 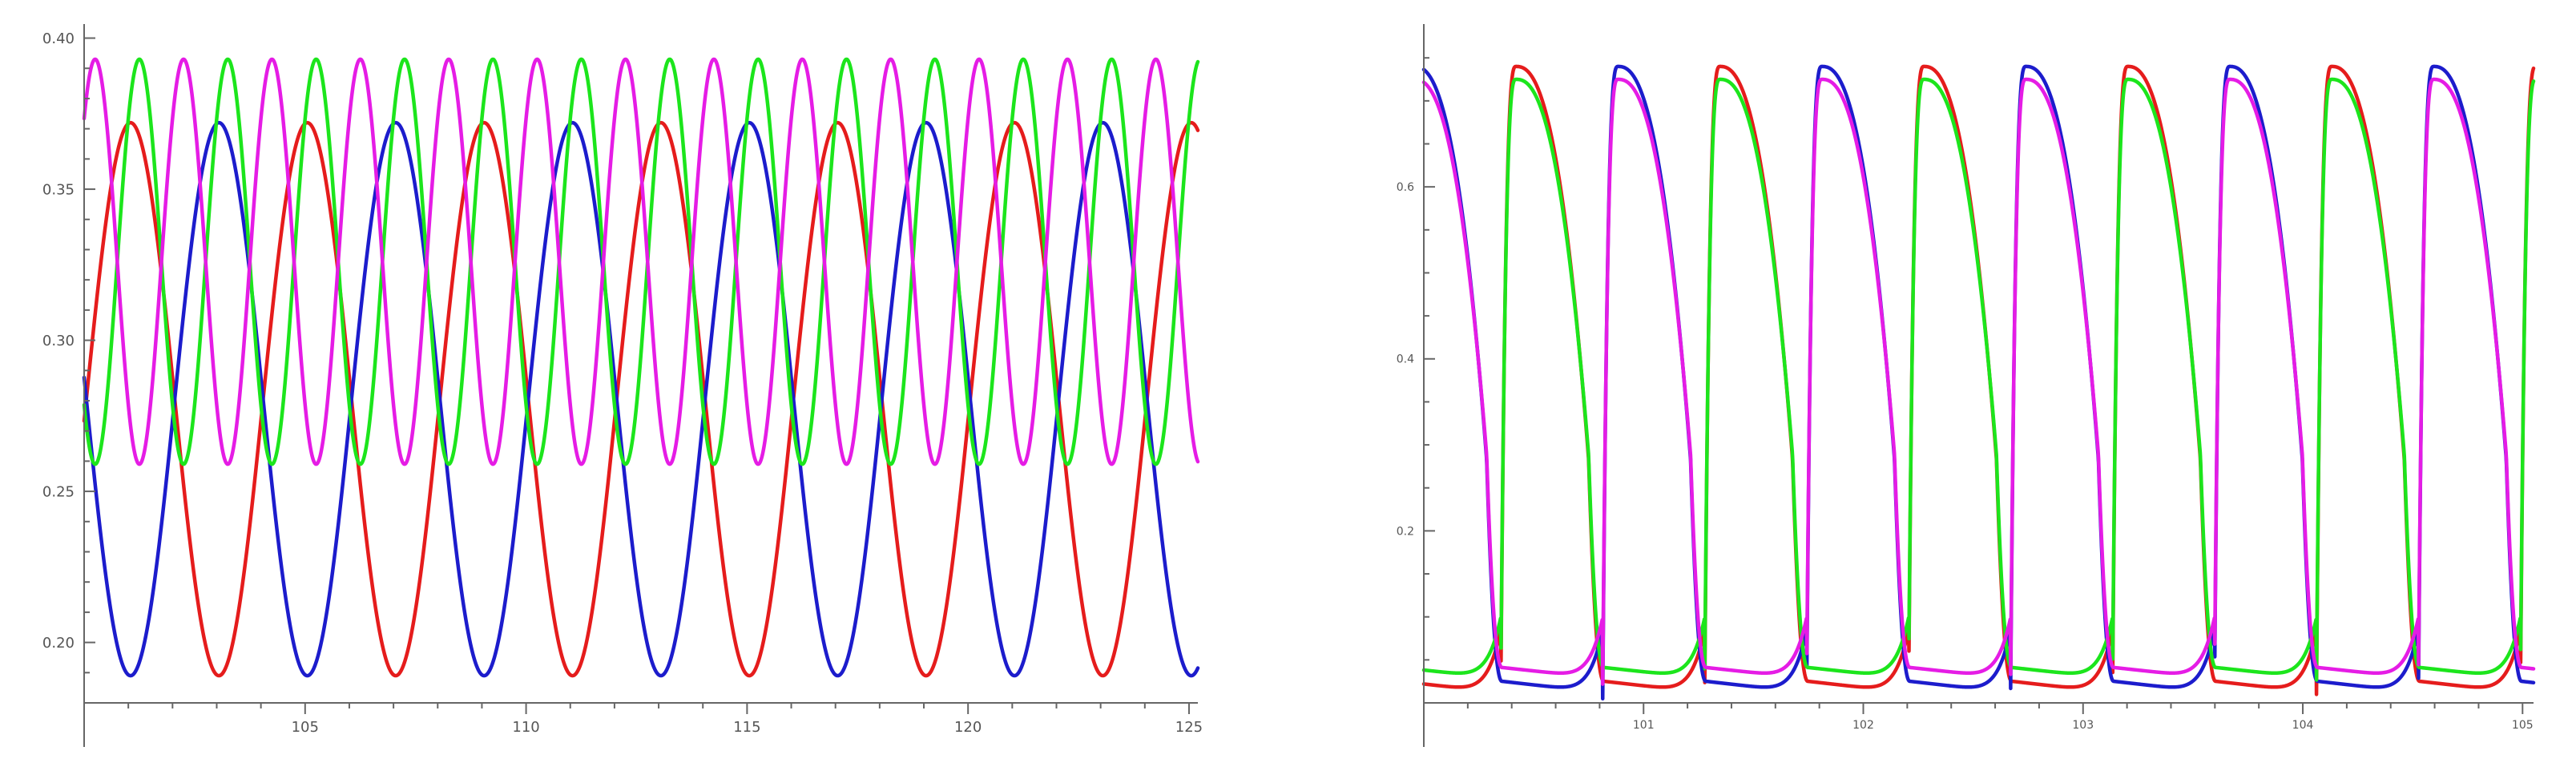 I want to click on right-y-ticks: 0.2 0.4 0.6, so click(x=1416, y=380).